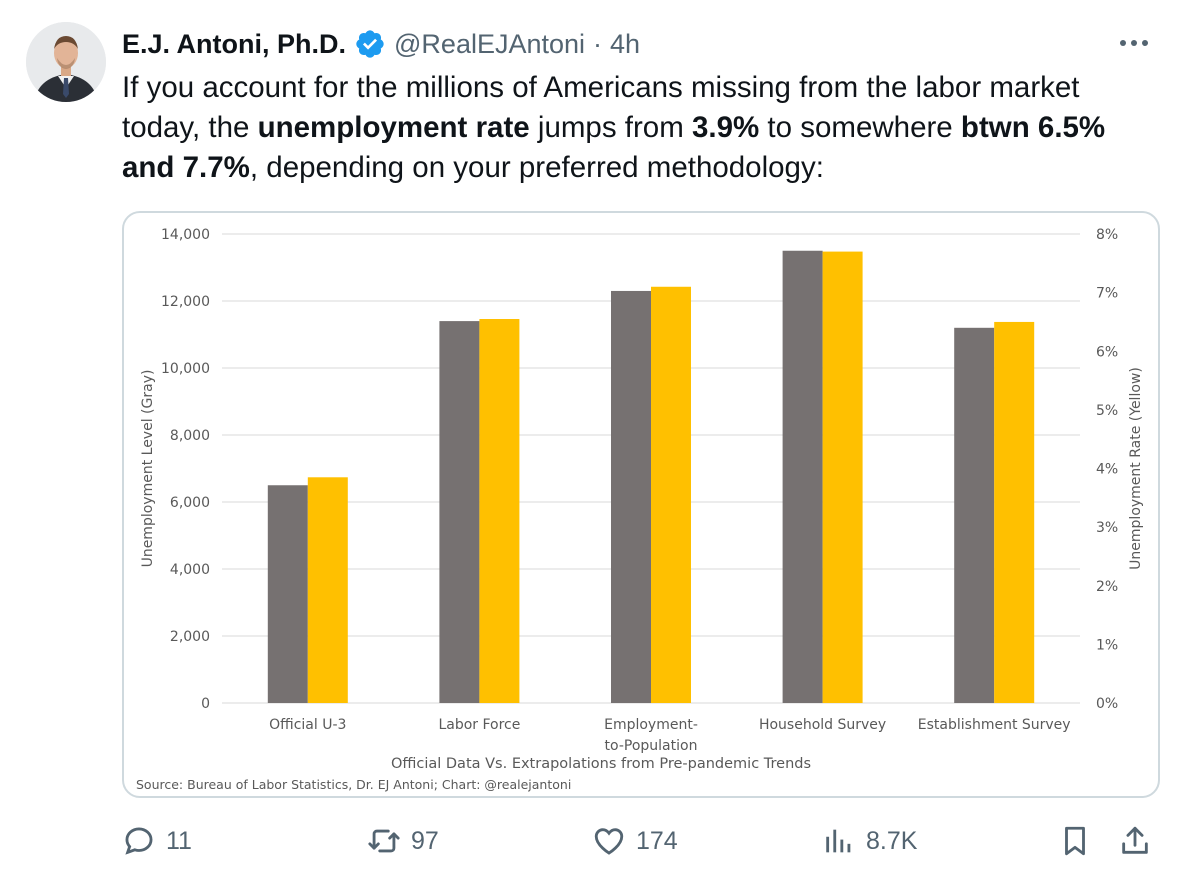 This screenshot has width=1190, height=884. What do you see at coordinates (838, 841) in the screenshot?
I see `analytics-icon` at bounding box center [838, 841].